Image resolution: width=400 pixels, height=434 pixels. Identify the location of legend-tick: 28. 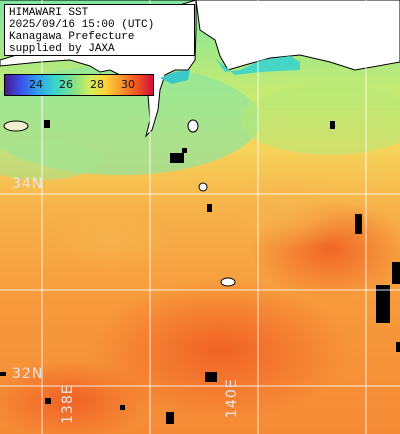
(97, 84).